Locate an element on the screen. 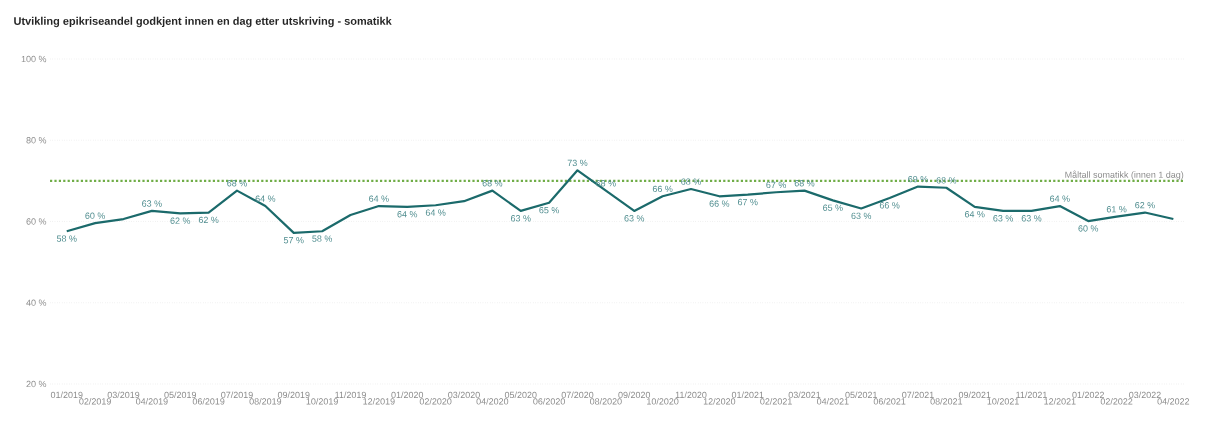  x-tick-label: 11/2021 is located at coordinates (1031, 395).